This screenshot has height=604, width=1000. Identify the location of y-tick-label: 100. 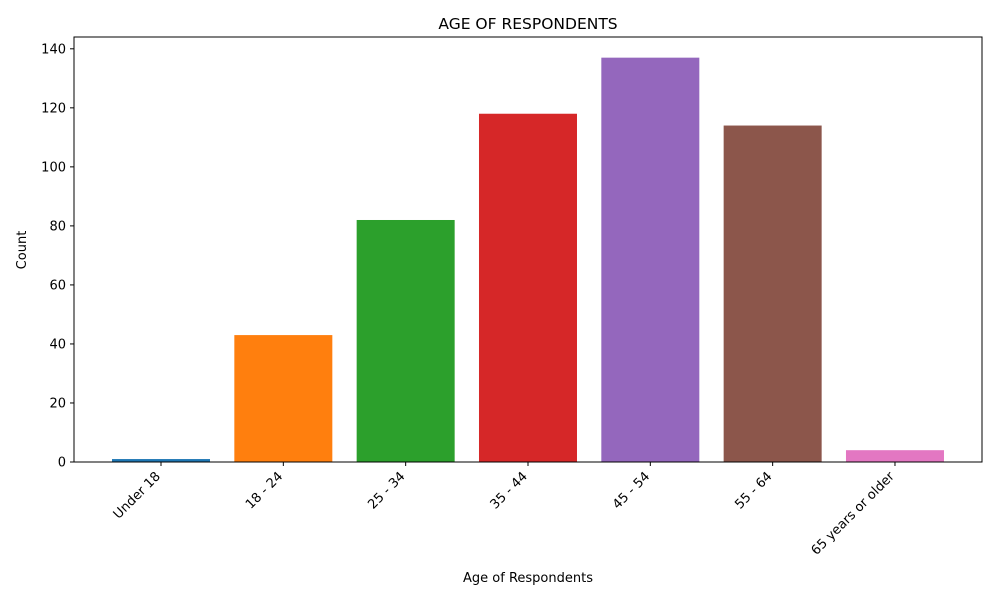
(53, 167).